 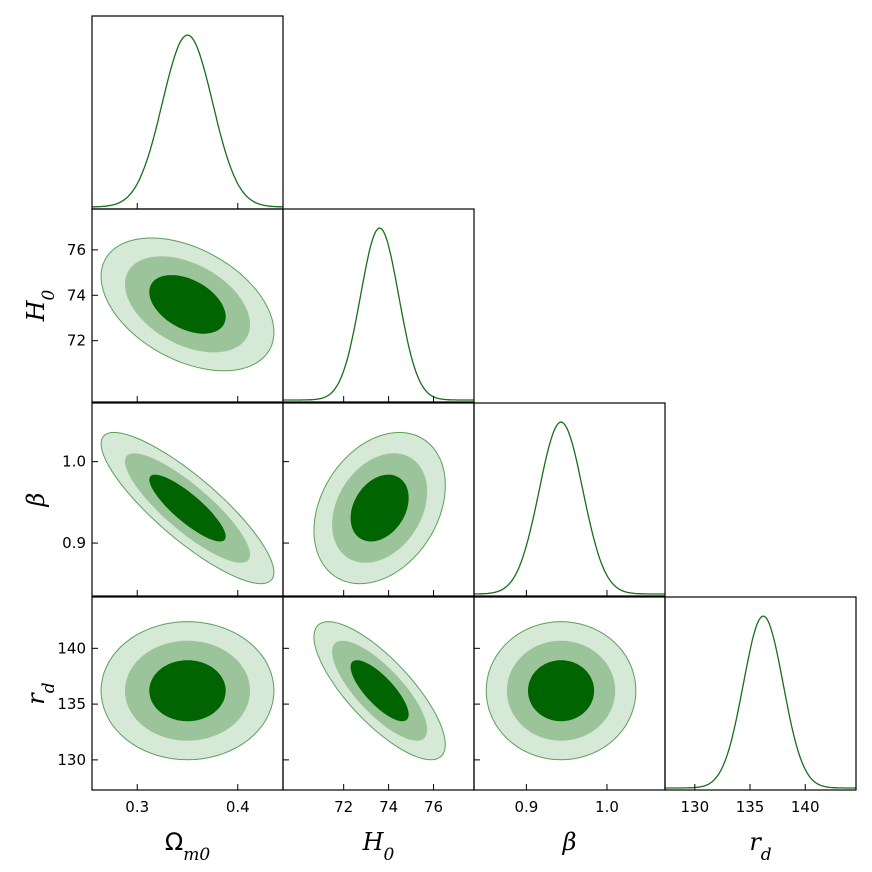 I want to click on contour-1sigma-om-h0, so click(x=187, y=304).